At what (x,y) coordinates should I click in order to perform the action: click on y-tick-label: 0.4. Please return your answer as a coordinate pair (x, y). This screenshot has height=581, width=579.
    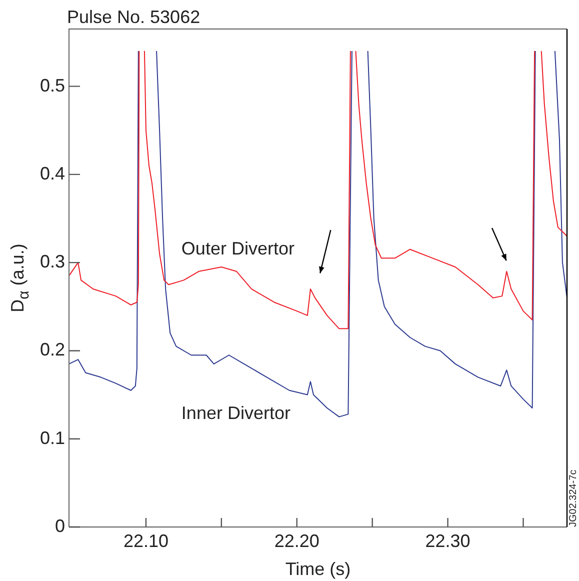
    Looking at the image, I should click on (52, 173).